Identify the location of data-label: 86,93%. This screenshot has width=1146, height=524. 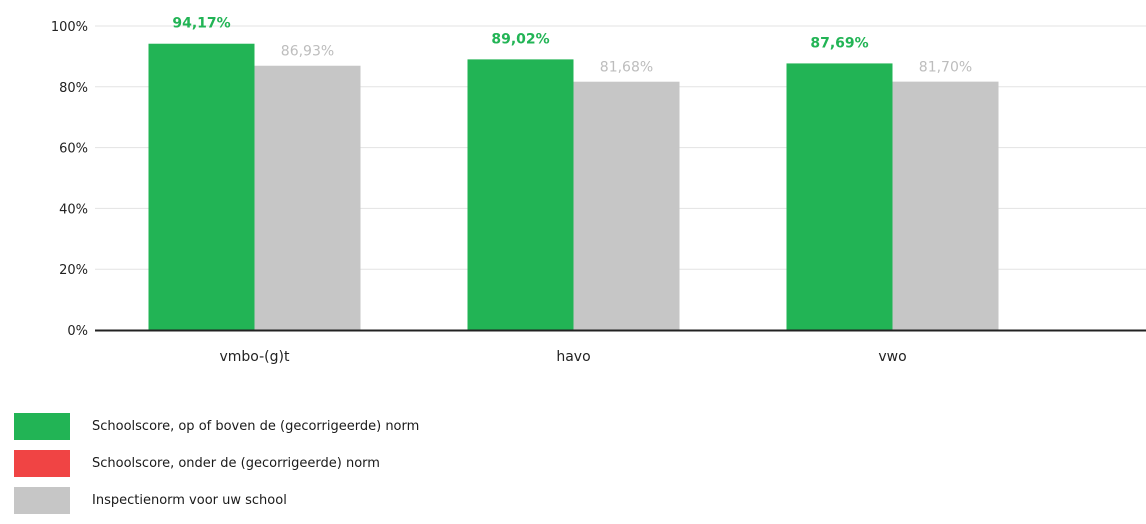
(307, 52).